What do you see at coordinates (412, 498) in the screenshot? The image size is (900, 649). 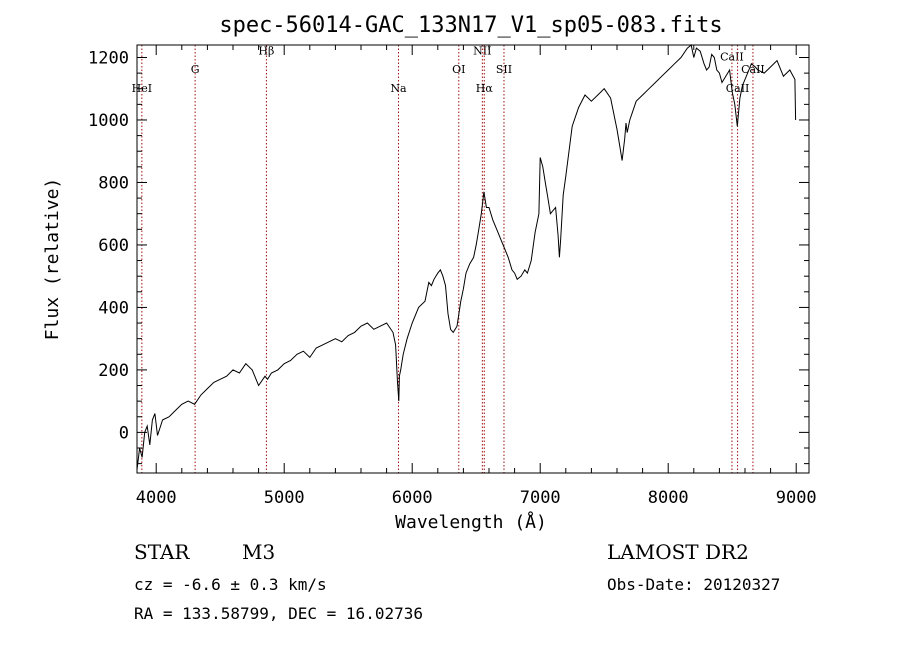 I see `x-tick-label: 6000` at bounding box center [412, 498].